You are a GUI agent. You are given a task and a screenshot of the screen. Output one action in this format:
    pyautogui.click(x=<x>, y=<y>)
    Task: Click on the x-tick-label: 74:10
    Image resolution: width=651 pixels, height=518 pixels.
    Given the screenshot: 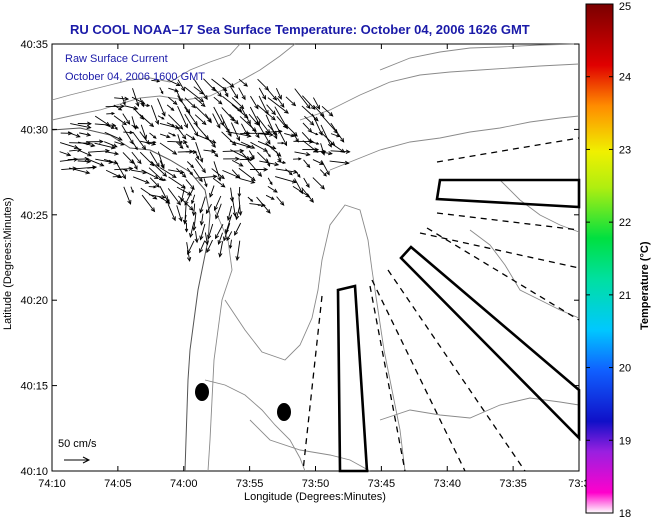 What is the action you would take?
    pyautogui.click(x=52, y=484)
    